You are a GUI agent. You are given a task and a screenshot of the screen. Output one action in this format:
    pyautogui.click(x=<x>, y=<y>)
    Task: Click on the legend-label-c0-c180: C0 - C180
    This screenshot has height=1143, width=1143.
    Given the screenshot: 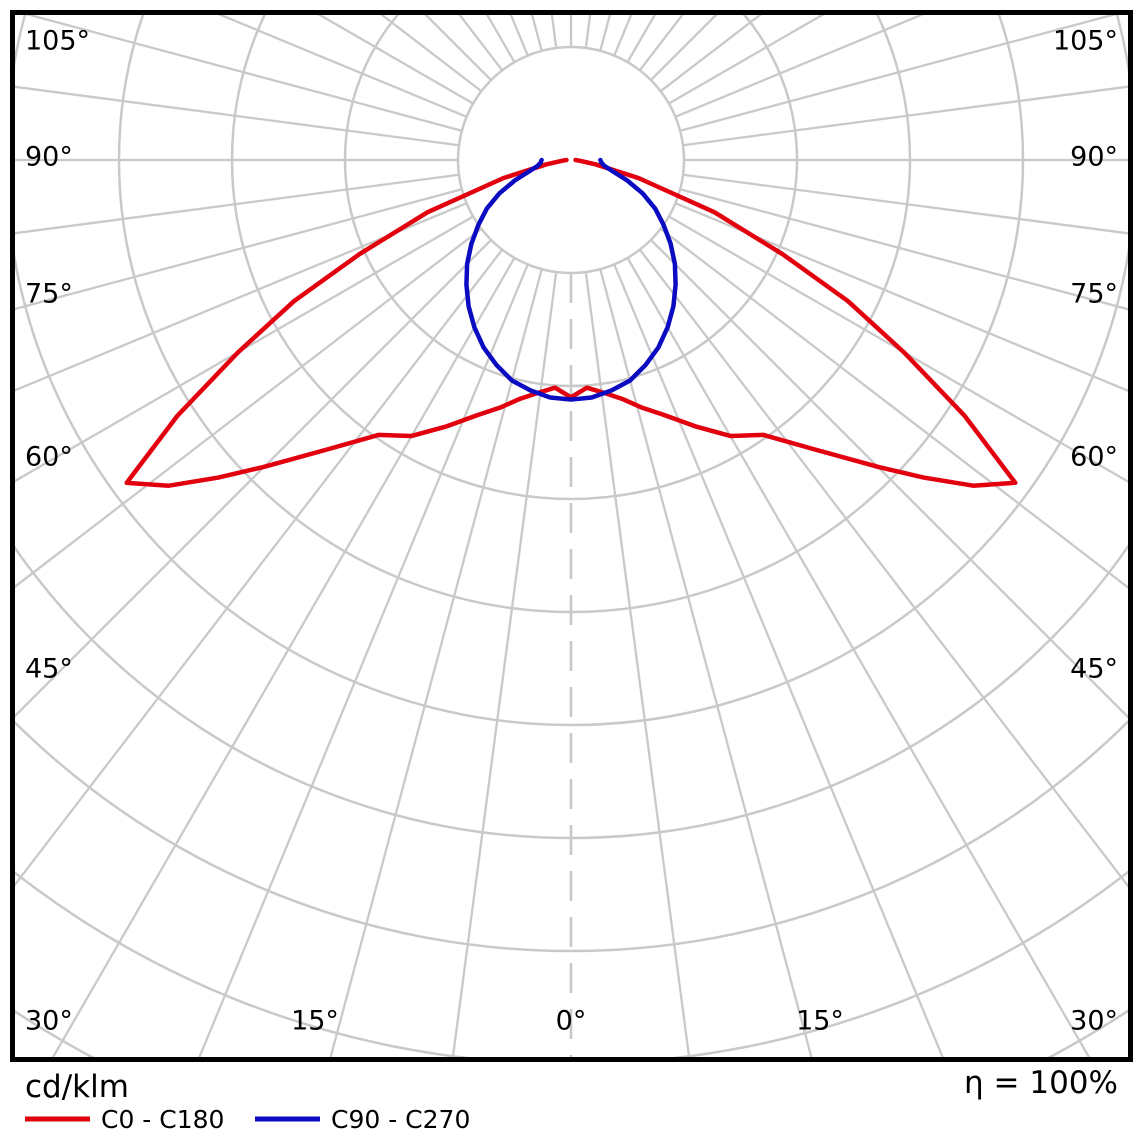 What is the action you would take?
    pyautogui.click(x=162, y=1119)
    